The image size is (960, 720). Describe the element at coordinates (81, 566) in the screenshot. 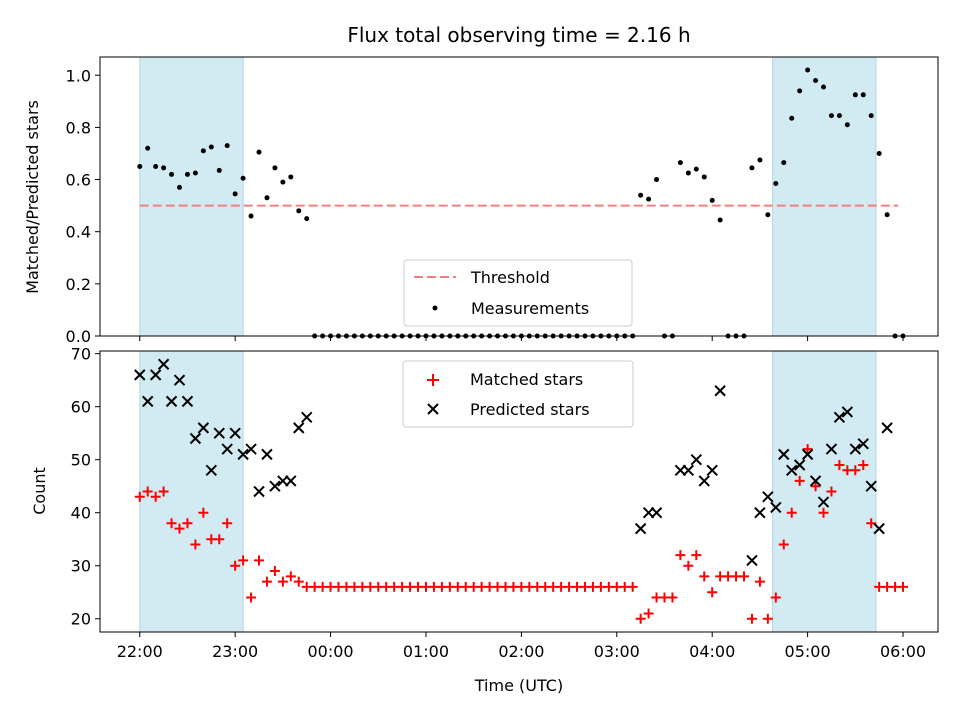

I see `y-tick-label: 30` at that location.